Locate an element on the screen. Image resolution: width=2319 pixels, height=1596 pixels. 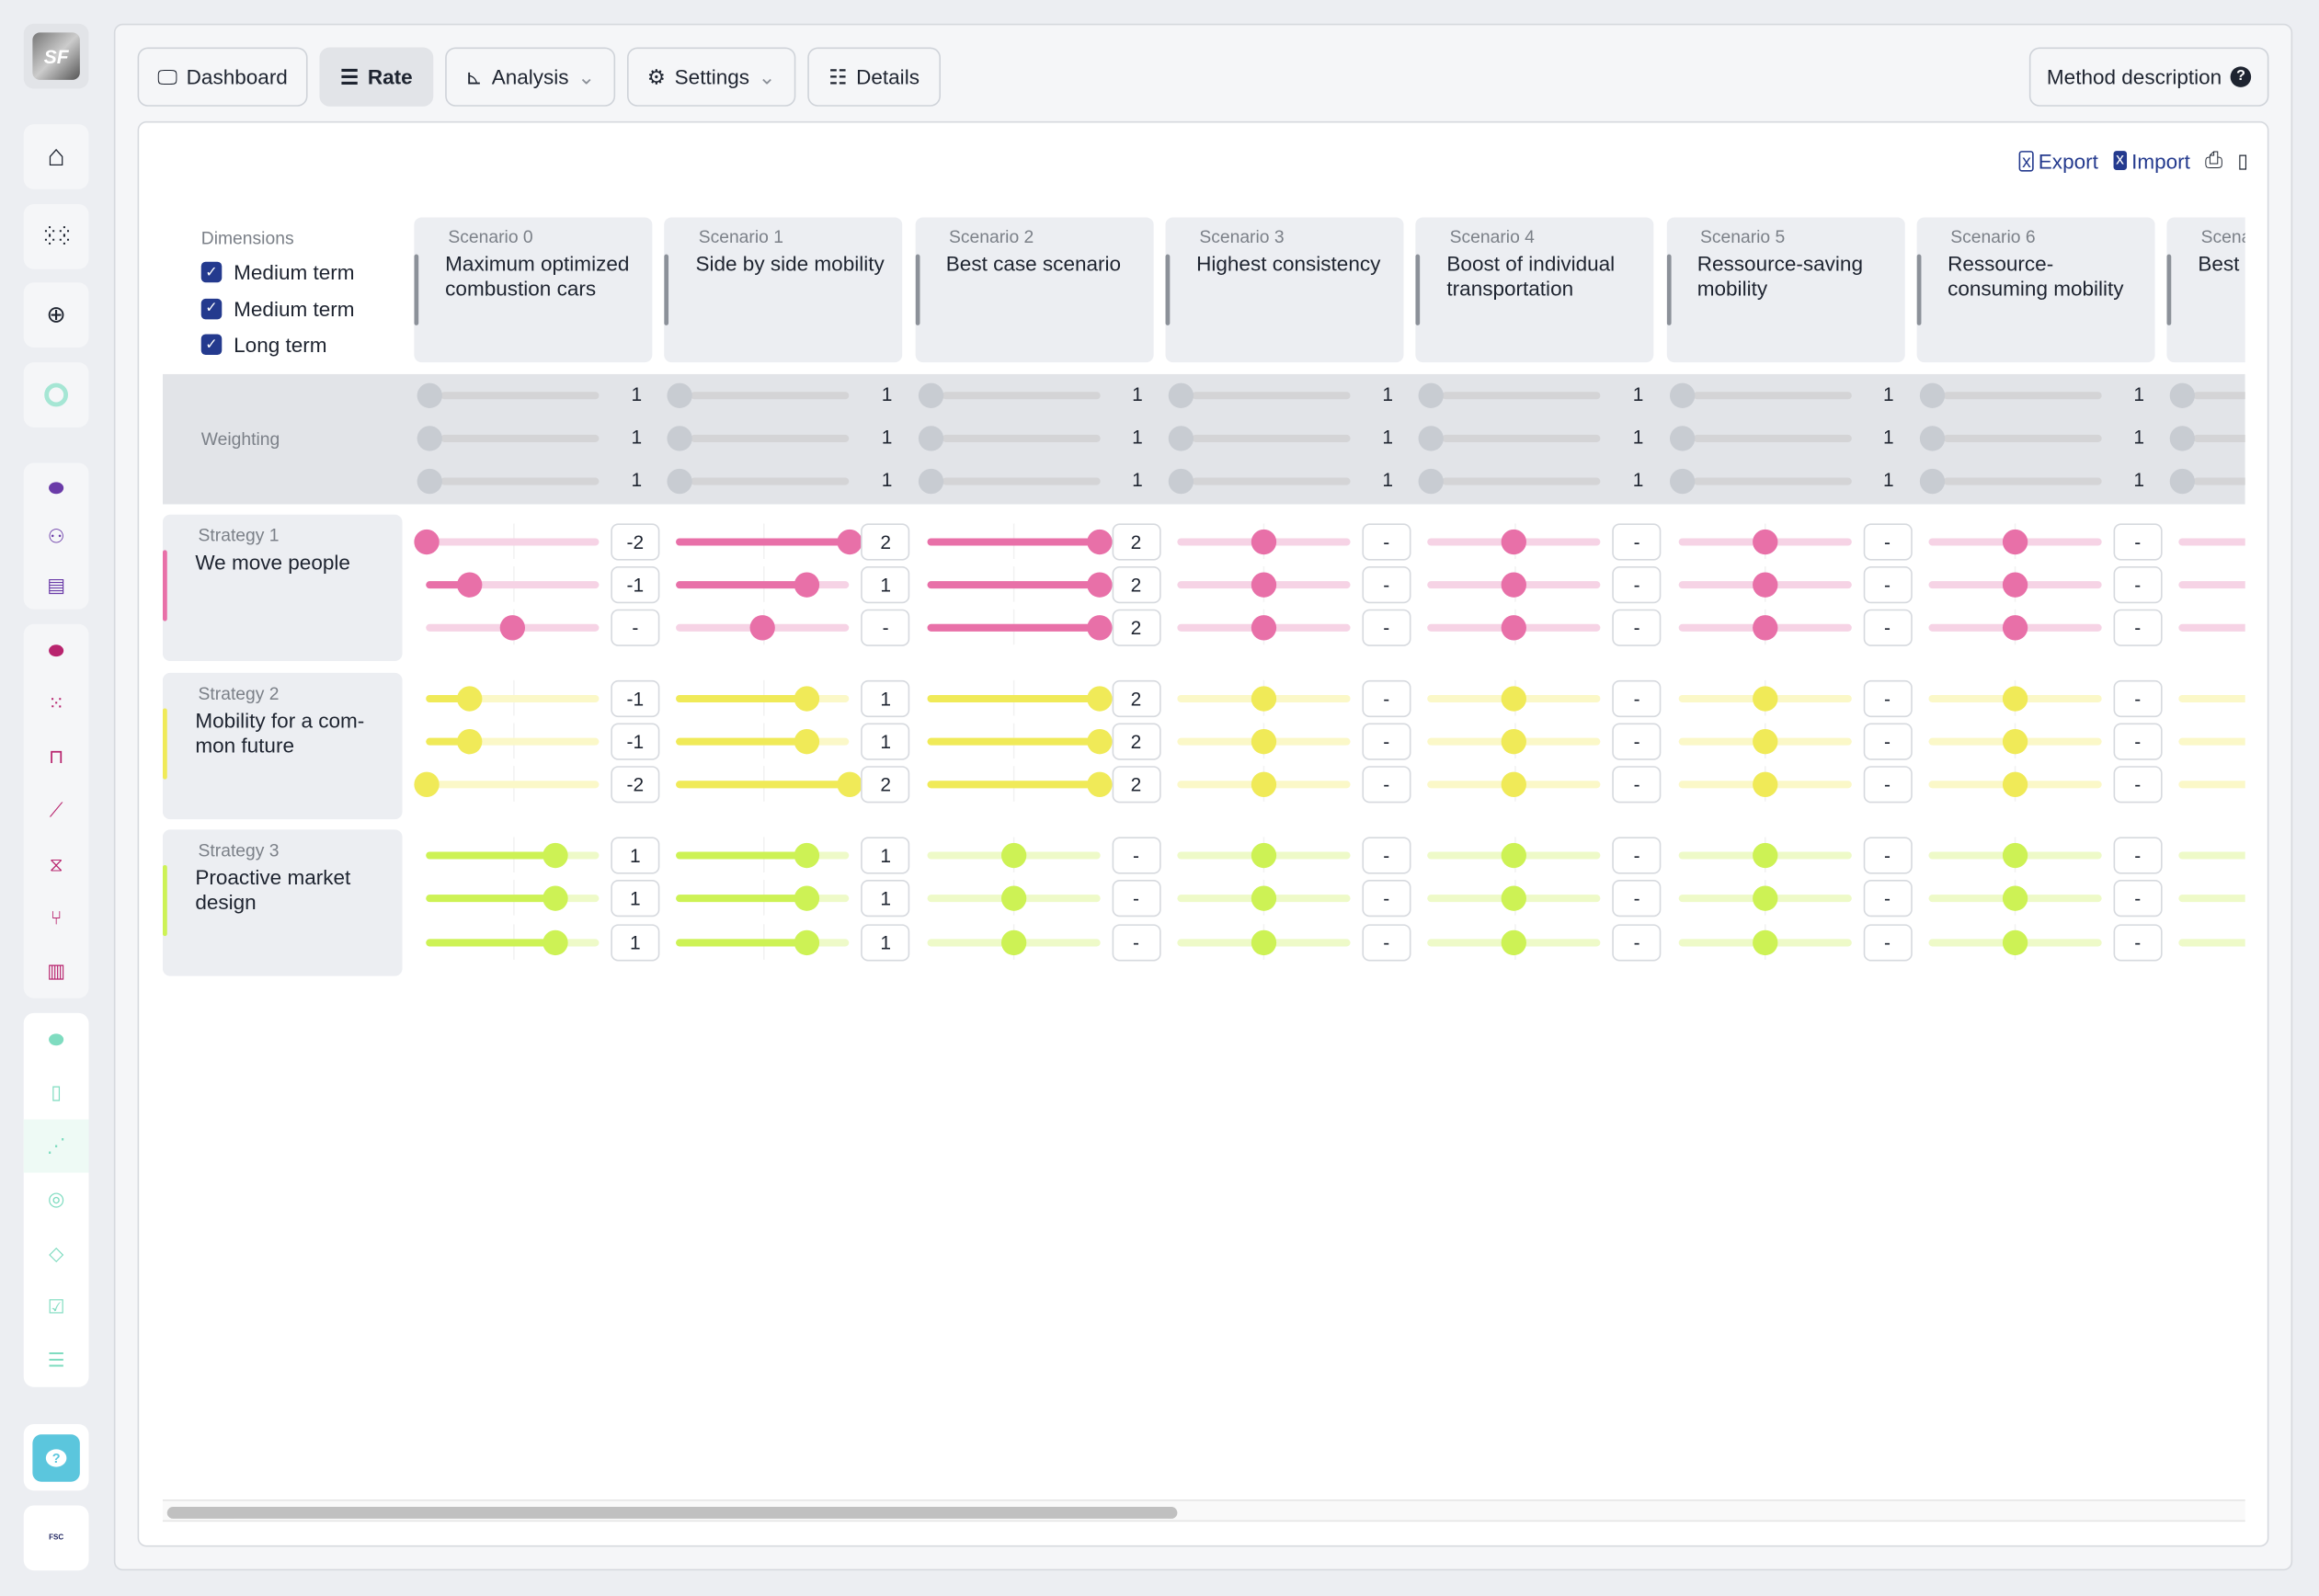
sidebar-item-book: ▯ is located at coordinates (56, 1093).